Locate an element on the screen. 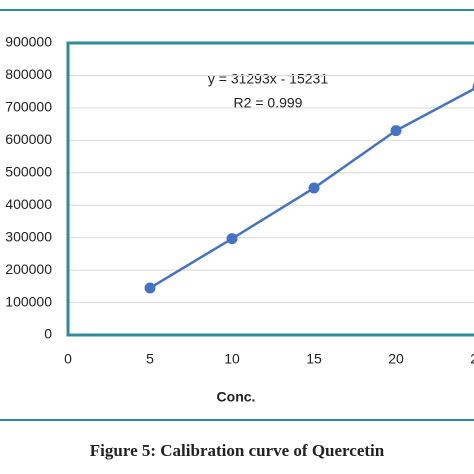 This screenshot has height=474, width=474. r-squared: R2 = 0.999 is located at coordinates (268, 103).